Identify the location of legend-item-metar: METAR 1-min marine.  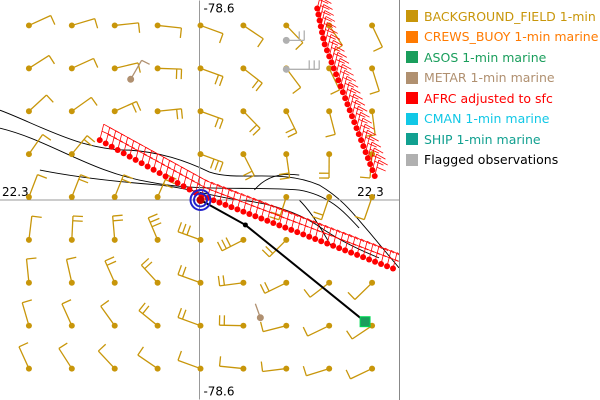
(503, 78).